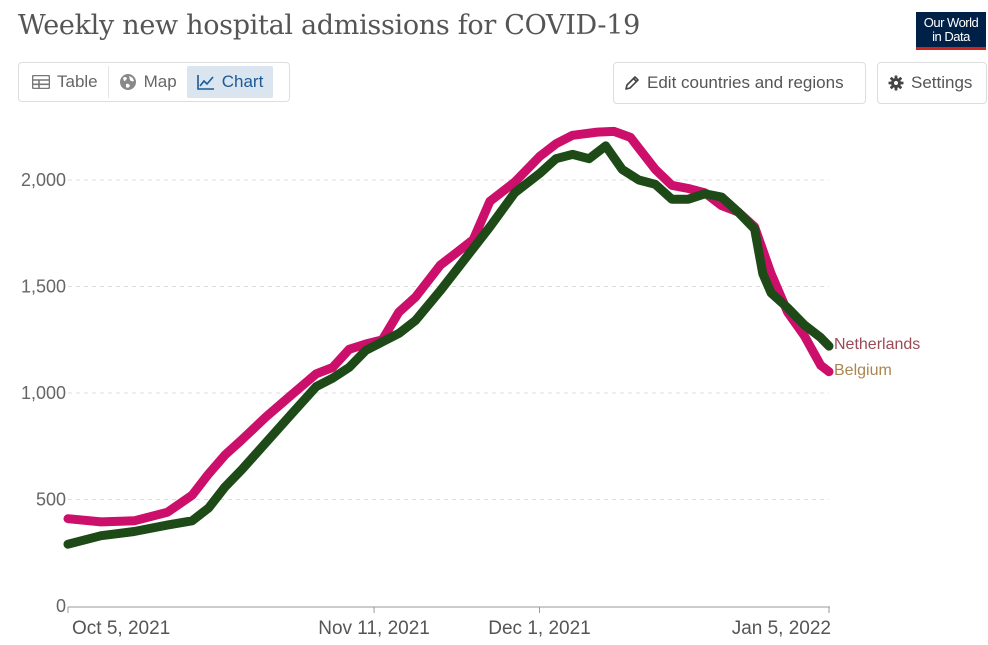 This screenshot has height=645, width=988. What do you see at coordinates (374, 628) in the screenshot?
I see `x-tick-label: Nov 11, 2021` at bounding box center [374, 628].